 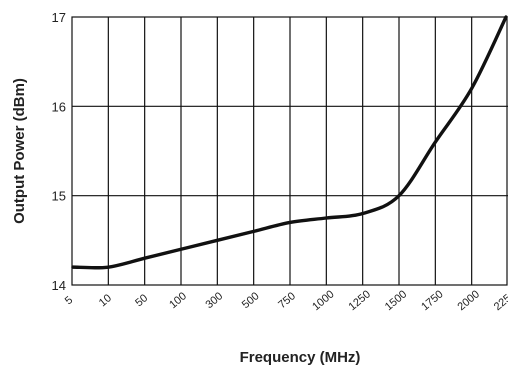 I want to click on x-tick-label: 500, so click(x=251, y=300).